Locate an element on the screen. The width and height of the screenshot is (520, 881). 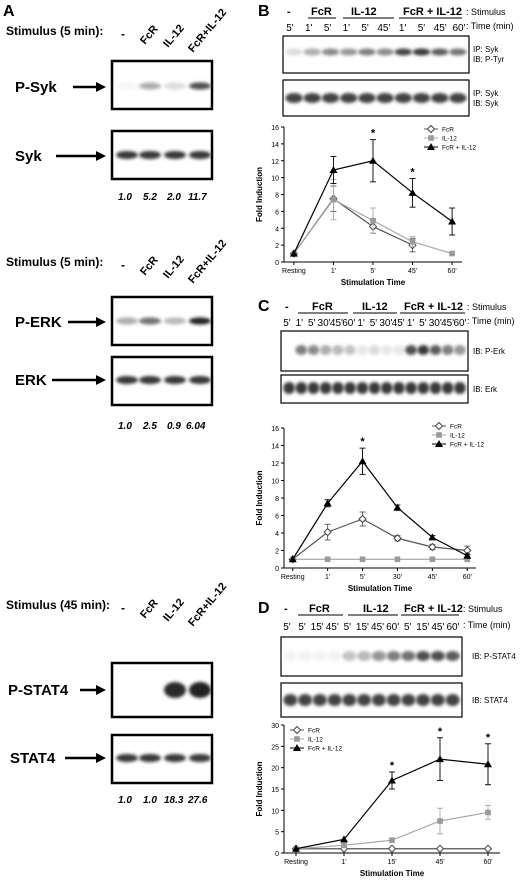
legend-label: FcR is located at coordinates (448, 130).